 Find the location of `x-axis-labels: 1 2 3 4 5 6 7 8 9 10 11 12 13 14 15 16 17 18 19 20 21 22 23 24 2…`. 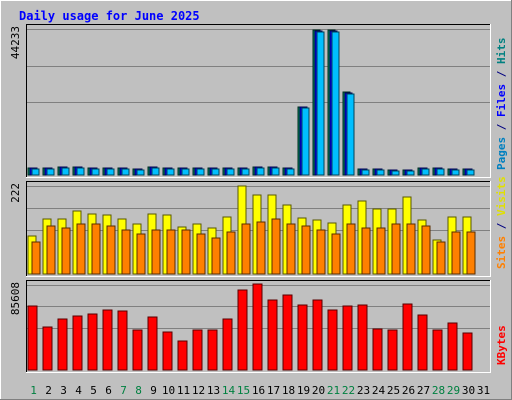

x-axis-labels: 1 2 3 4 5 6 7 8 9 10 11 12 13 14 15 16 17 18 19 20 21 22 23 24 2… is located at coordinates (260, 390).